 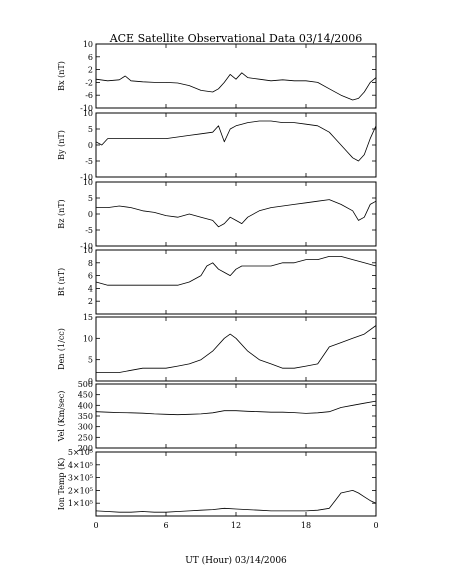 I want to click on series-line-den, so click(x=236, y=349).